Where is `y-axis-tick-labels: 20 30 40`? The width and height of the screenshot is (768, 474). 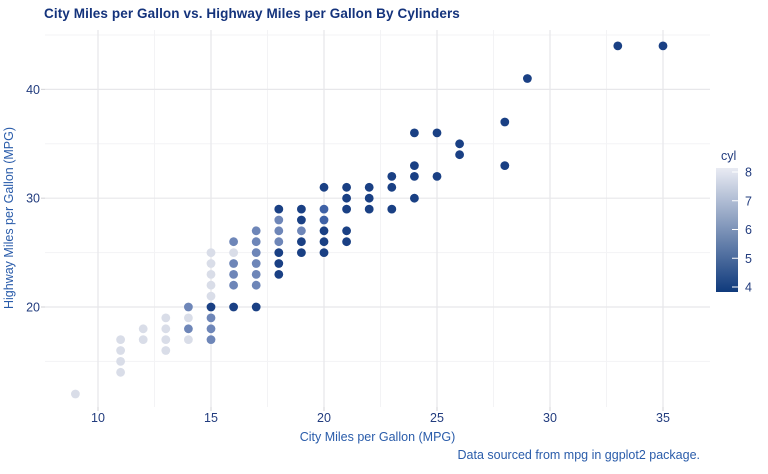 y-axis-tick-labels: 20 30 40 is located at coordinates (33, 199).